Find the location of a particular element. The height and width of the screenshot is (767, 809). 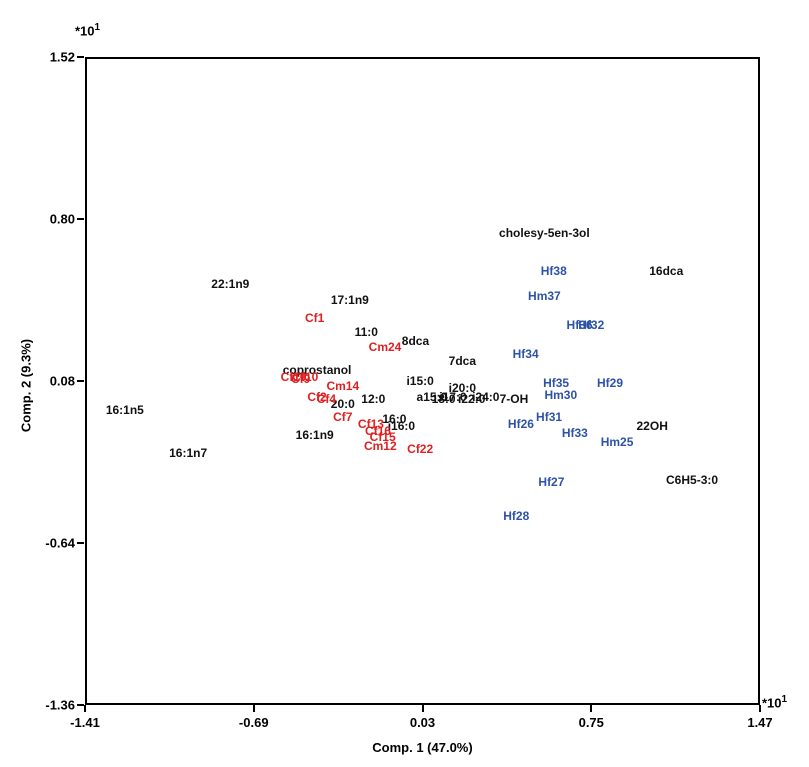

point-label-C-samples-red: Cf19 is located at coordinates (293, 376).